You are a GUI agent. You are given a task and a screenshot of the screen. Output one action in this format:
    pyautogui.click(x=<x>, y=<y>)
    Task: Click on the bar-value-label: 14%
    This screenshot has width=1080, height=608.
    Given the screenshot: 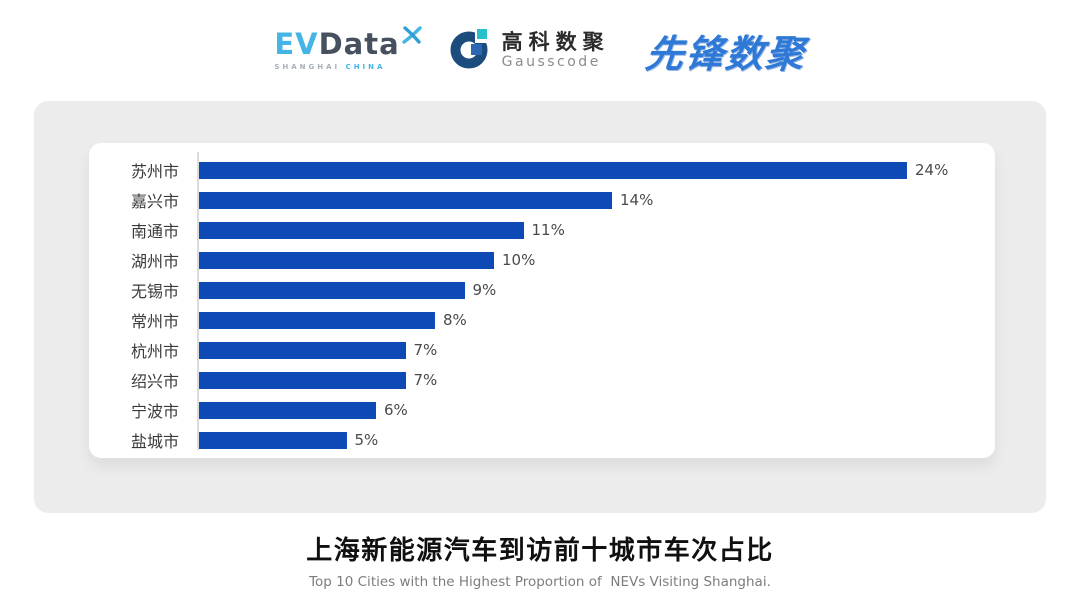 What is the action you would take?
    pyautogui.click(x=637, y=200)
    